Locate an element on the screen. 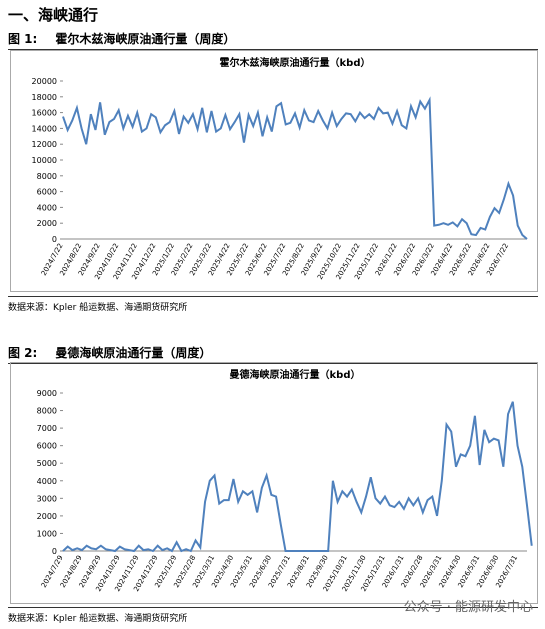 Image resolution: width=545 pixels, height=629 pixels. y-tick-label: 1000 is located at coordinates (47, 533).